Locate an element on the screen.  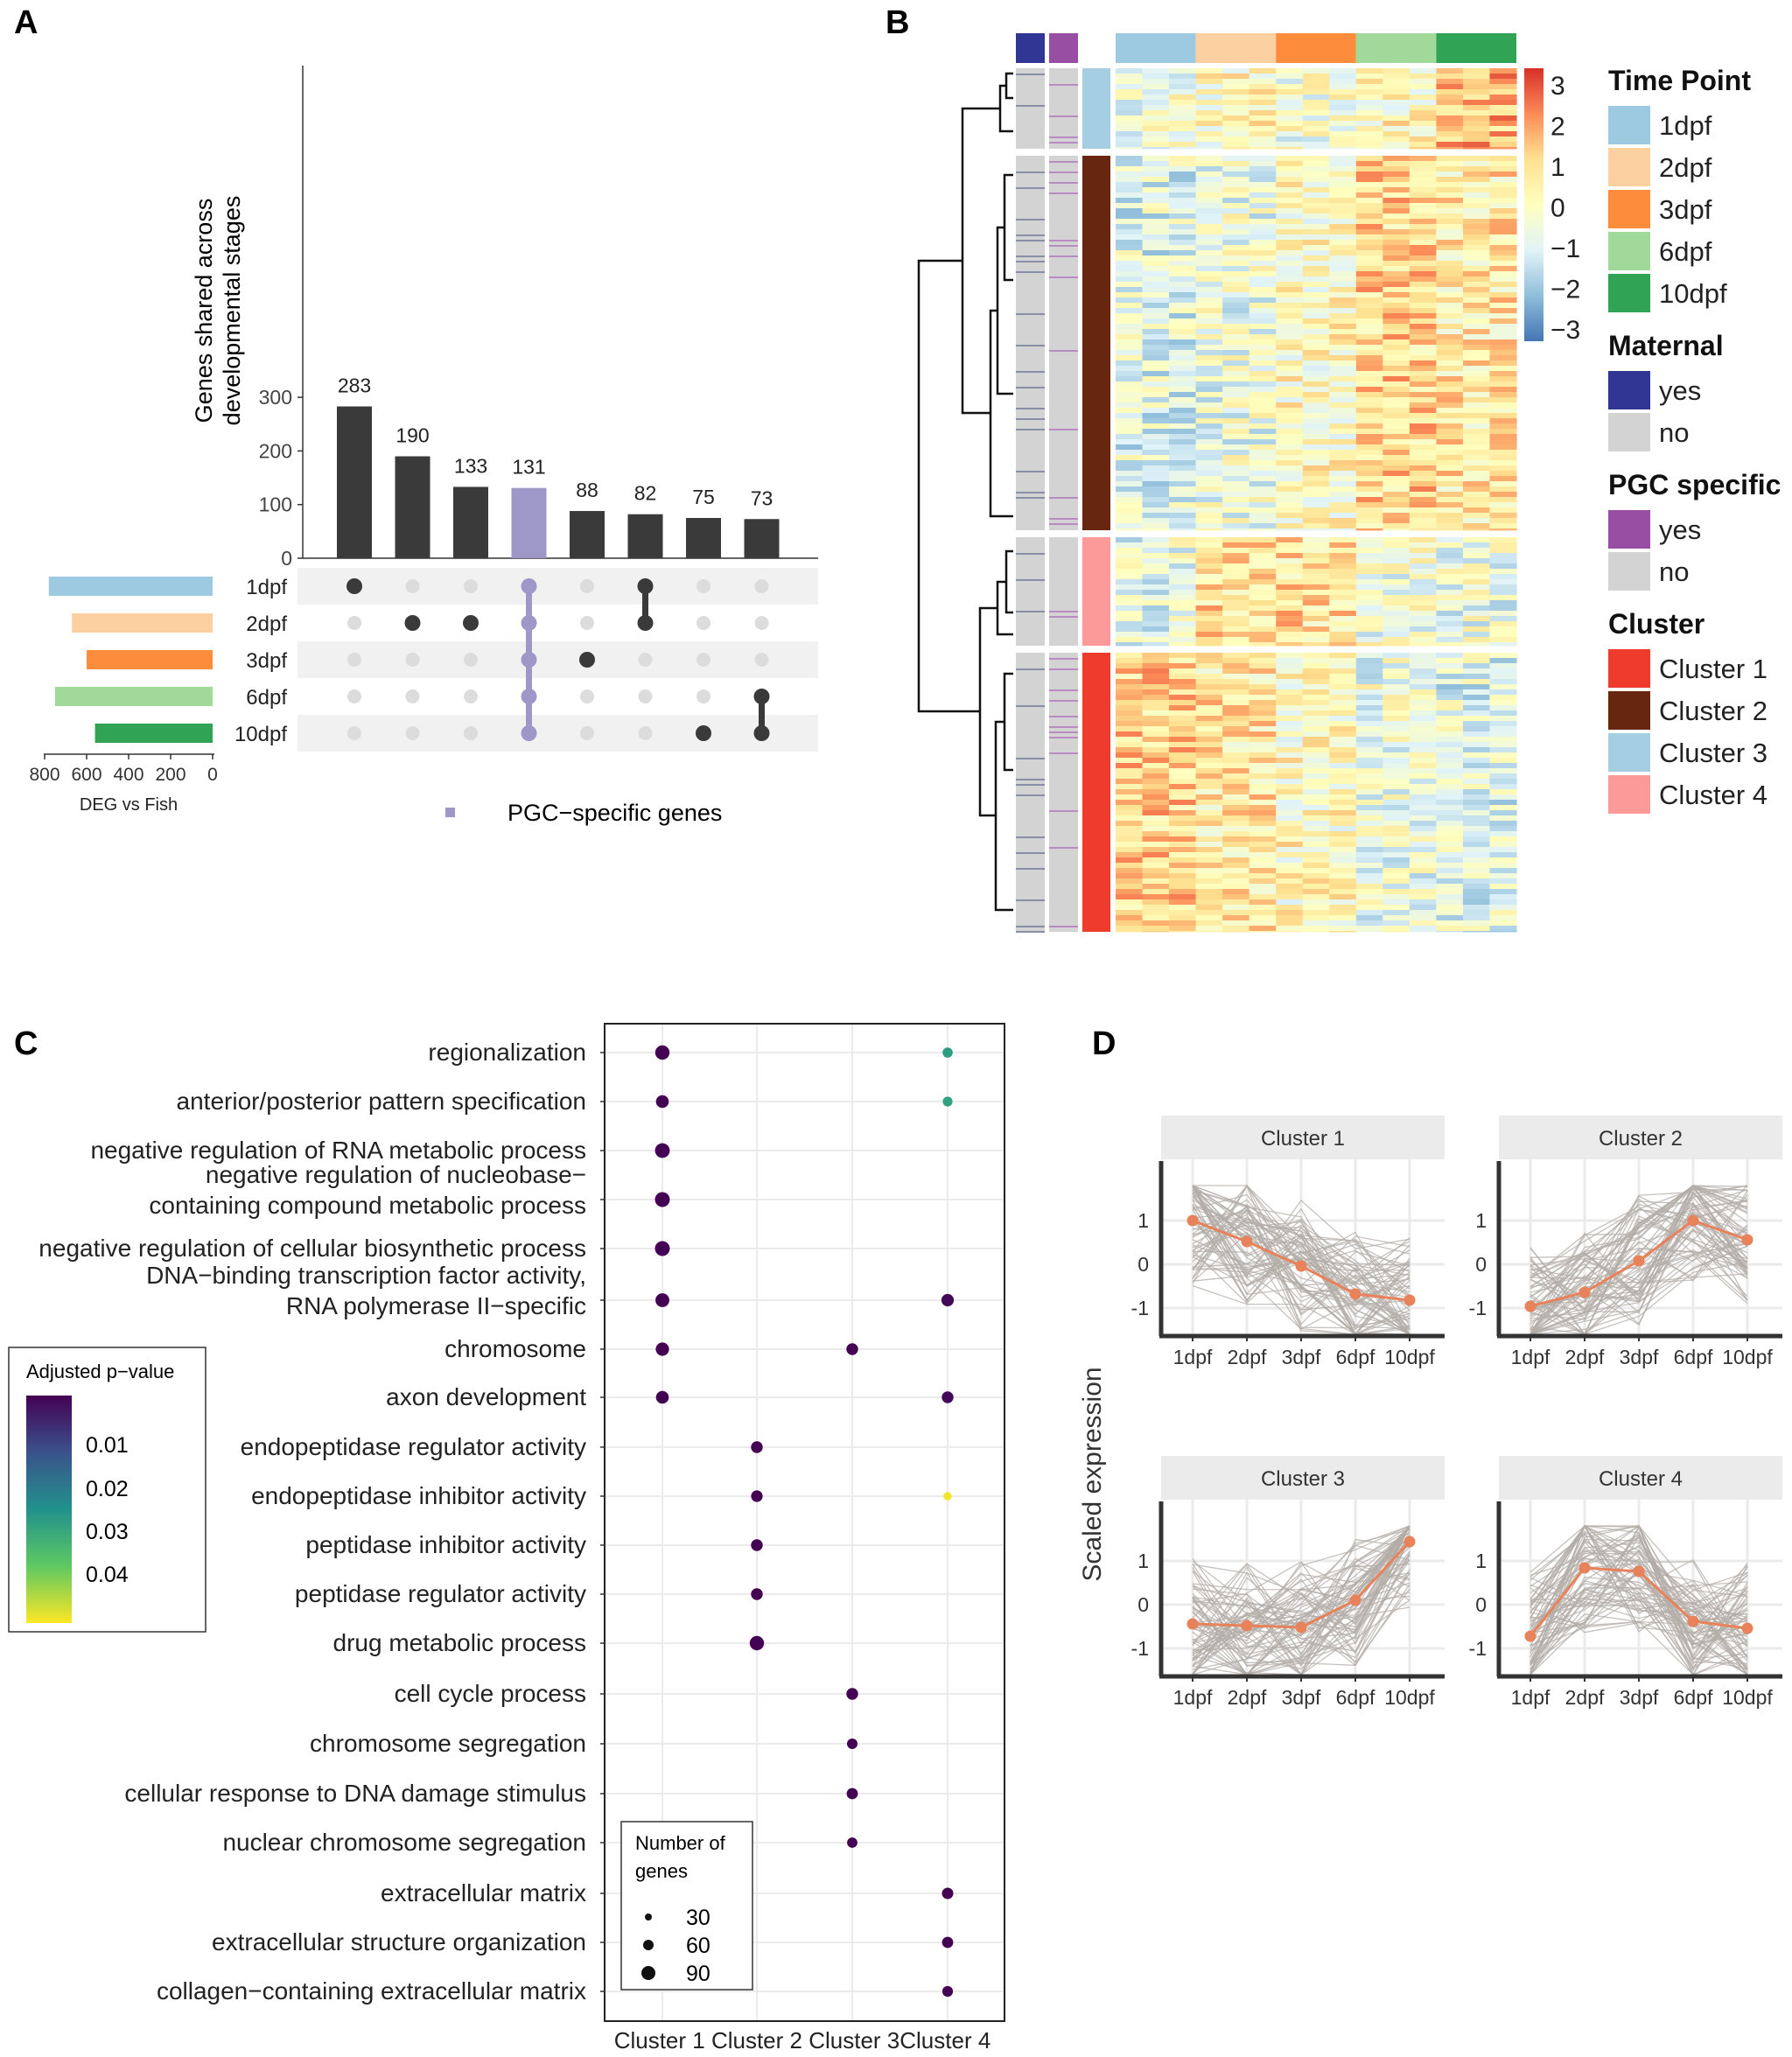
upset-bar-value: 131 is located at coordinates (528, 468).